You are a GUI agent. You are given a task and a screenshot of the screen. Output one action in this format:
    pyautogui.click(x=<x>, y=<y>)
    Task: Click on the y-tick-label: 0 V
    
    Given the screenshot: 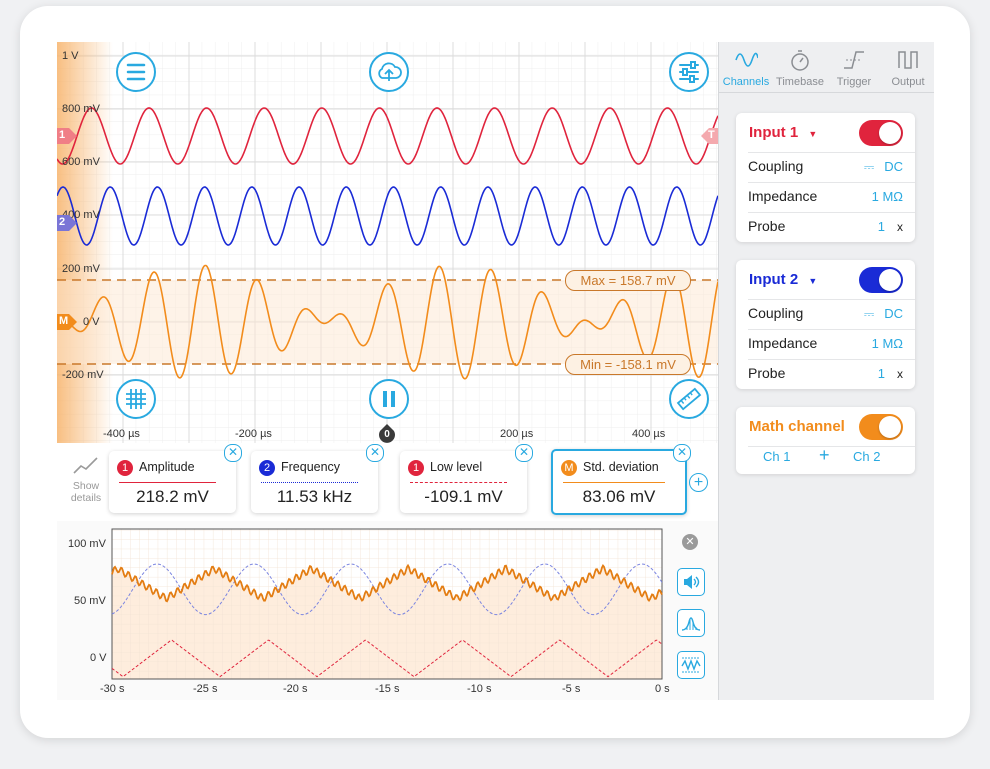 What is the action you would take?
    pyautogui.click(x=91, y=322)
    